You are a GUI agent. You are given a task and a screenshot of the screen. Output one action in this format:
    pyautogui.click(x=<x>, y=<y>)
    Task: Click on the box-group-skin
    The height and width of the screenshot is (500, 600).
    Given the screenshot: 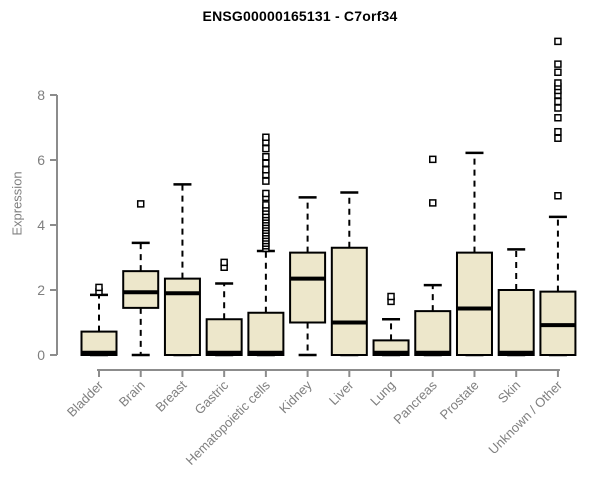 What is the action you would take?
    pyautogui.click(x=516, y=302)
    